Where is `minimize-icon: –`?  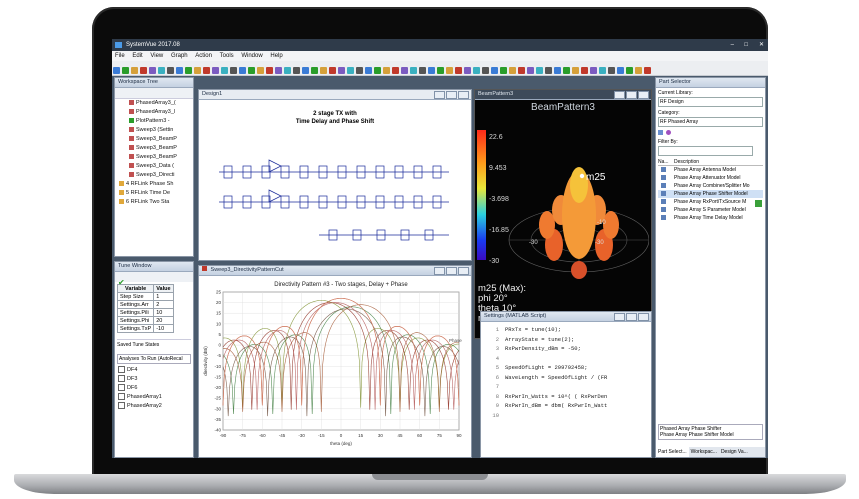
minimize-icon: – is located at coordinates (732, 45).